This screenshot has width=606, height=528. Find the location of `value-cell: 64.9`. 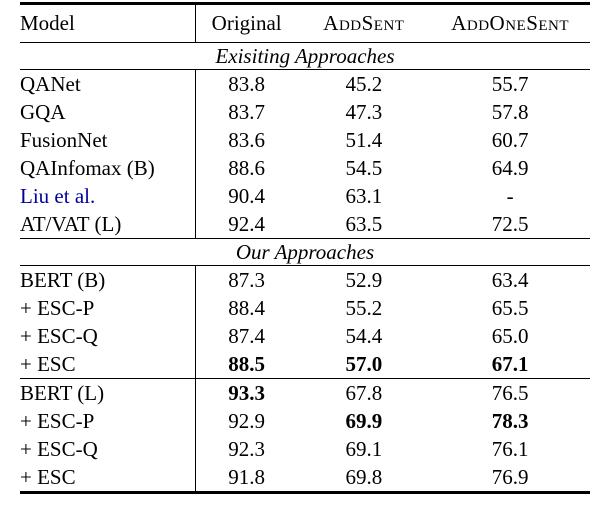

value-cell: 64.9 is located at coordinates (510, 167).